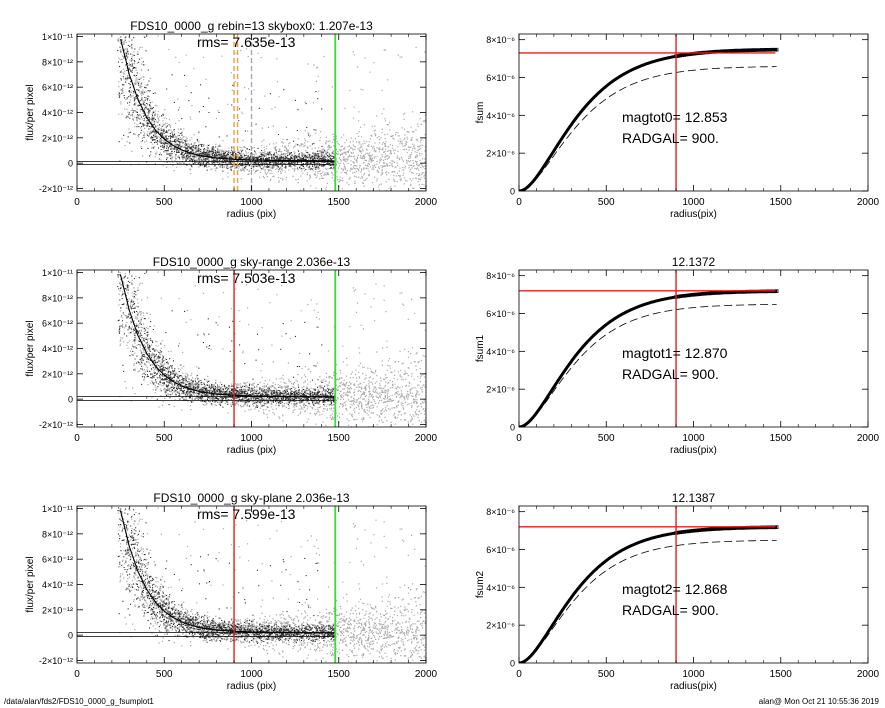  What do you see at coordinates (675, 353) in the screenshot?
I see `magtot-label: magtot1= 12.870` at bounding box center [675, 353].